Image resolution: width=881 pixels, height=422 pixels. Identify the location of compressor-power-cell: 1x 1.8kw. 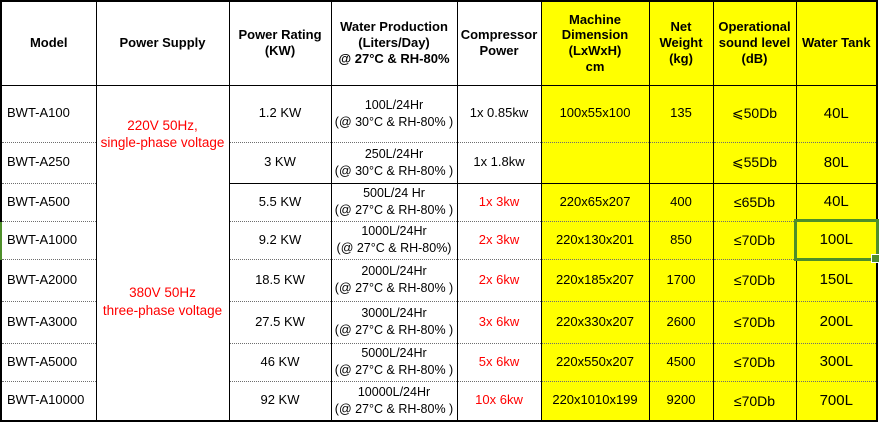
(499, 162).